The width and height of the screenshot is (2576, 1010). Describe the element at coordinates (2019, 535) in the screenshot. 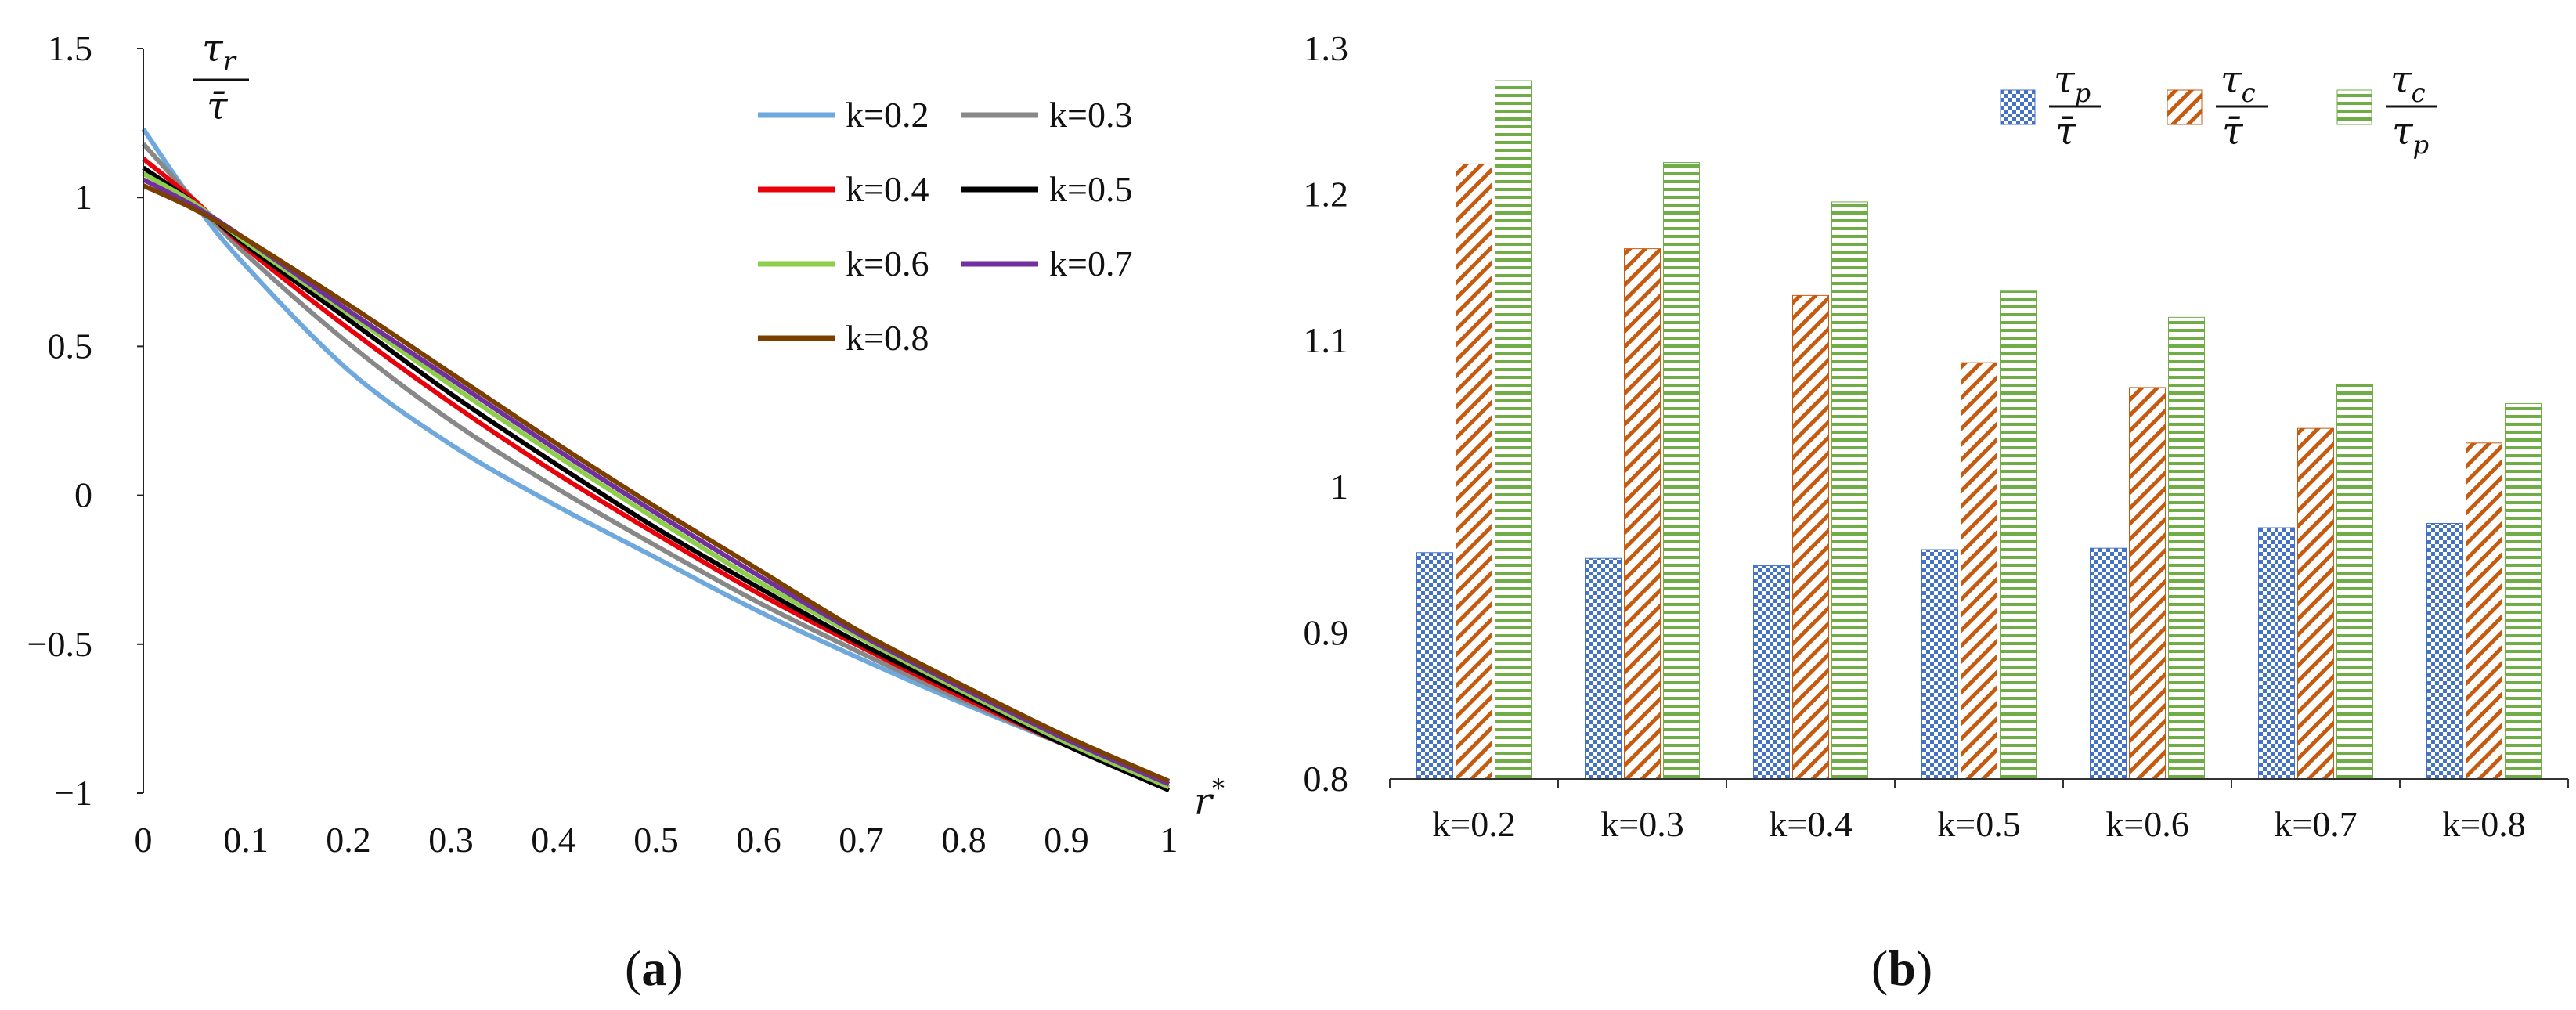

I see `bar-k=0.5-horizontal` at that location.